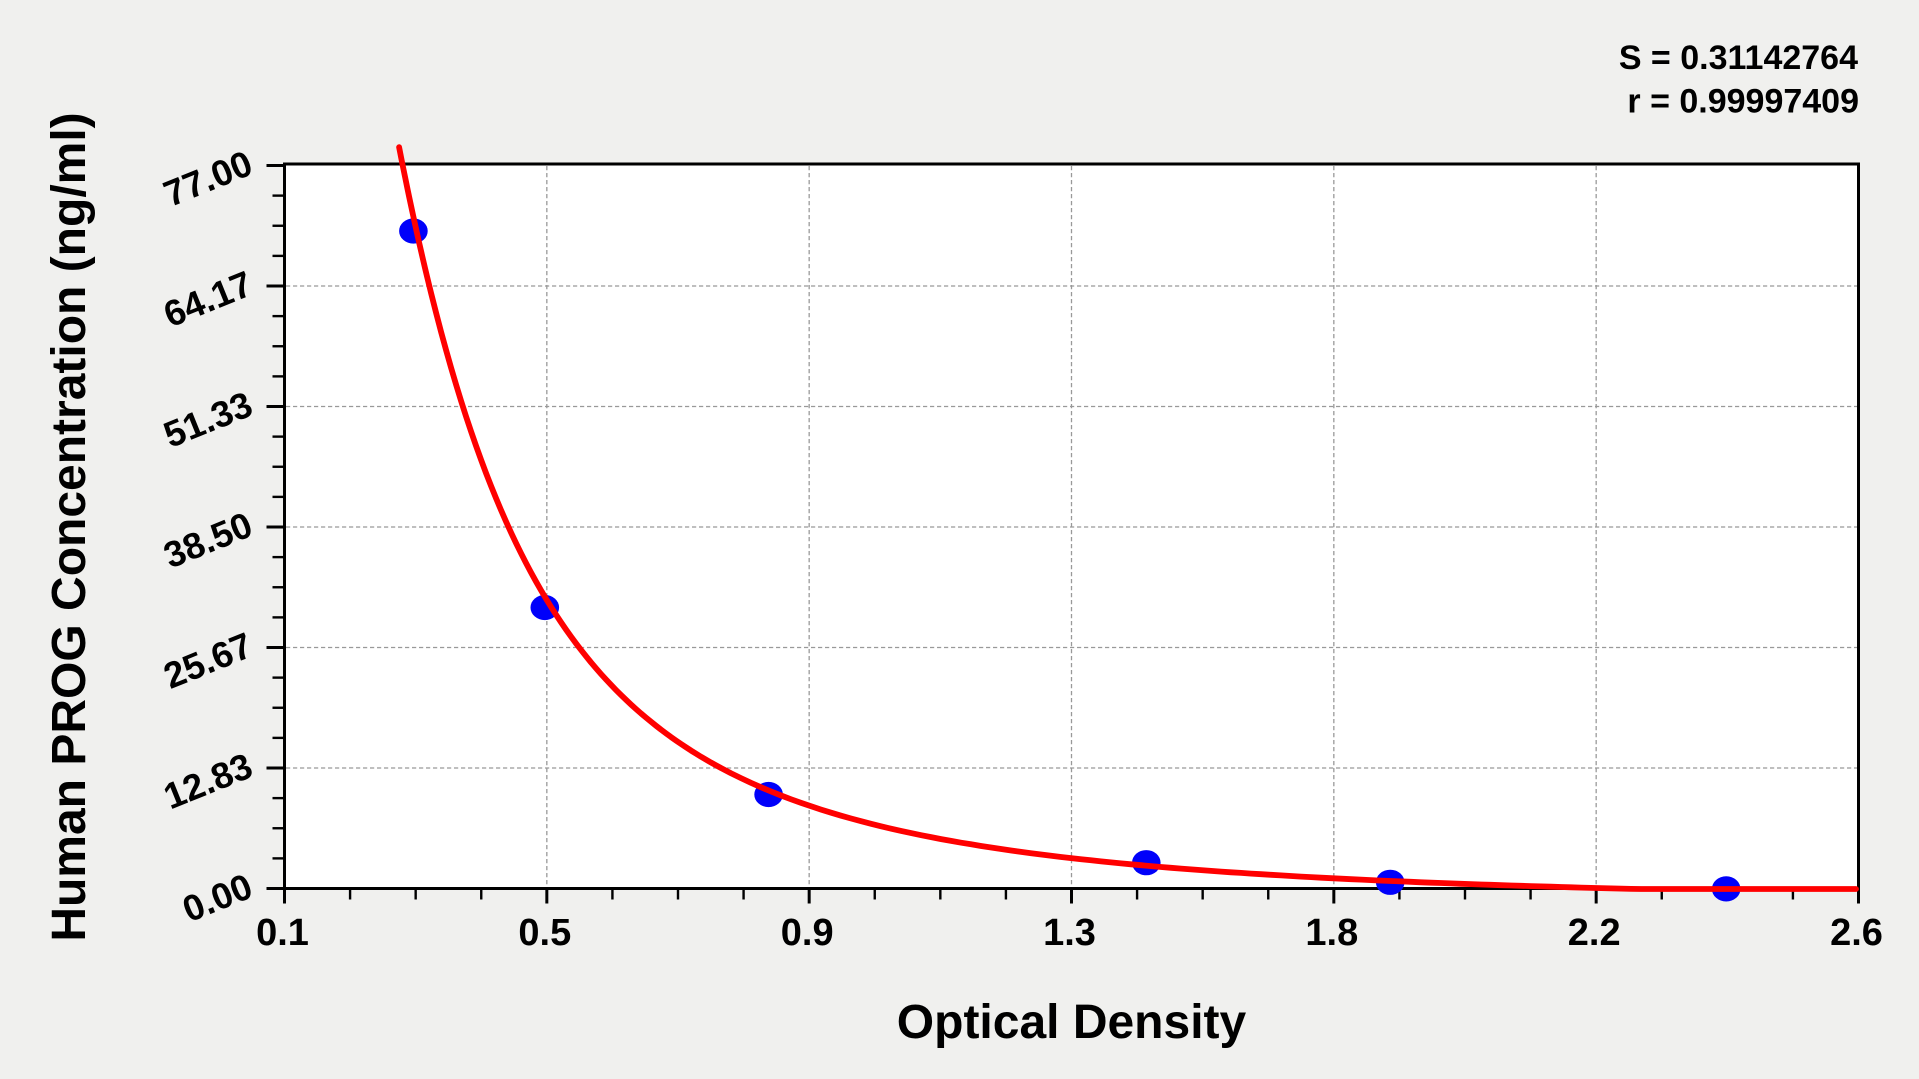 This screenshot has height=1079, width=1919. Describe the element at coordinates (1738, 58) in the screenshot. I see `svg-text: S = 0.31142764` at that location.